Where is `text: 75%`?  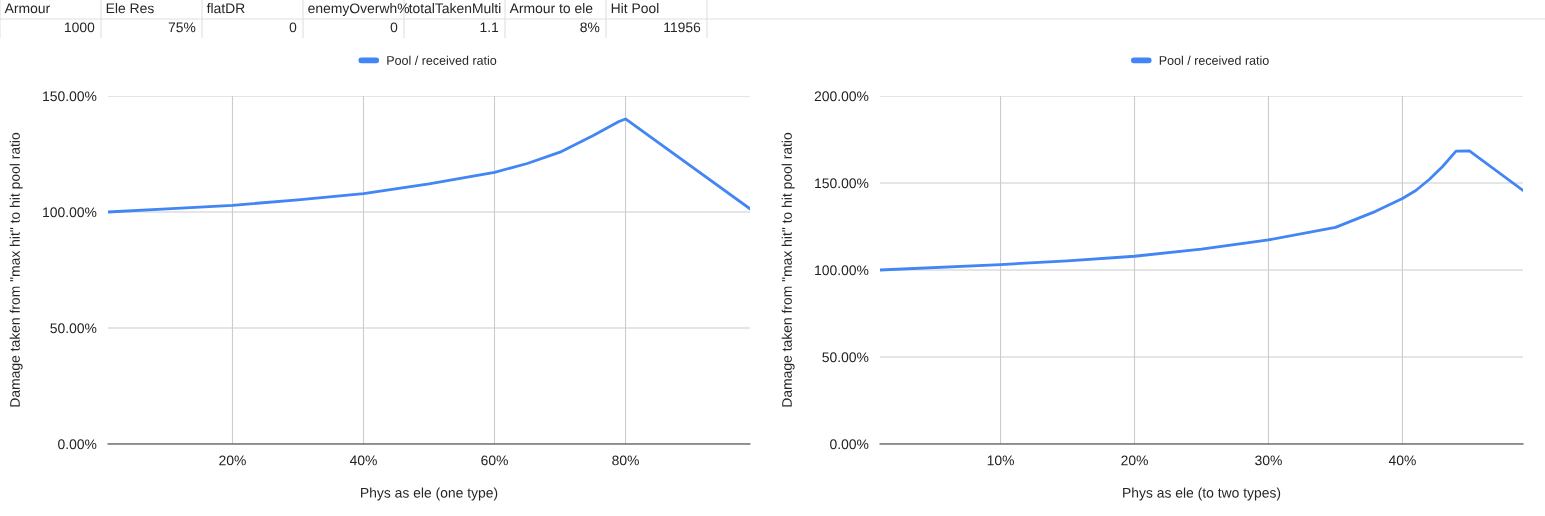 text: 75% is located at coordinates (182, 27).